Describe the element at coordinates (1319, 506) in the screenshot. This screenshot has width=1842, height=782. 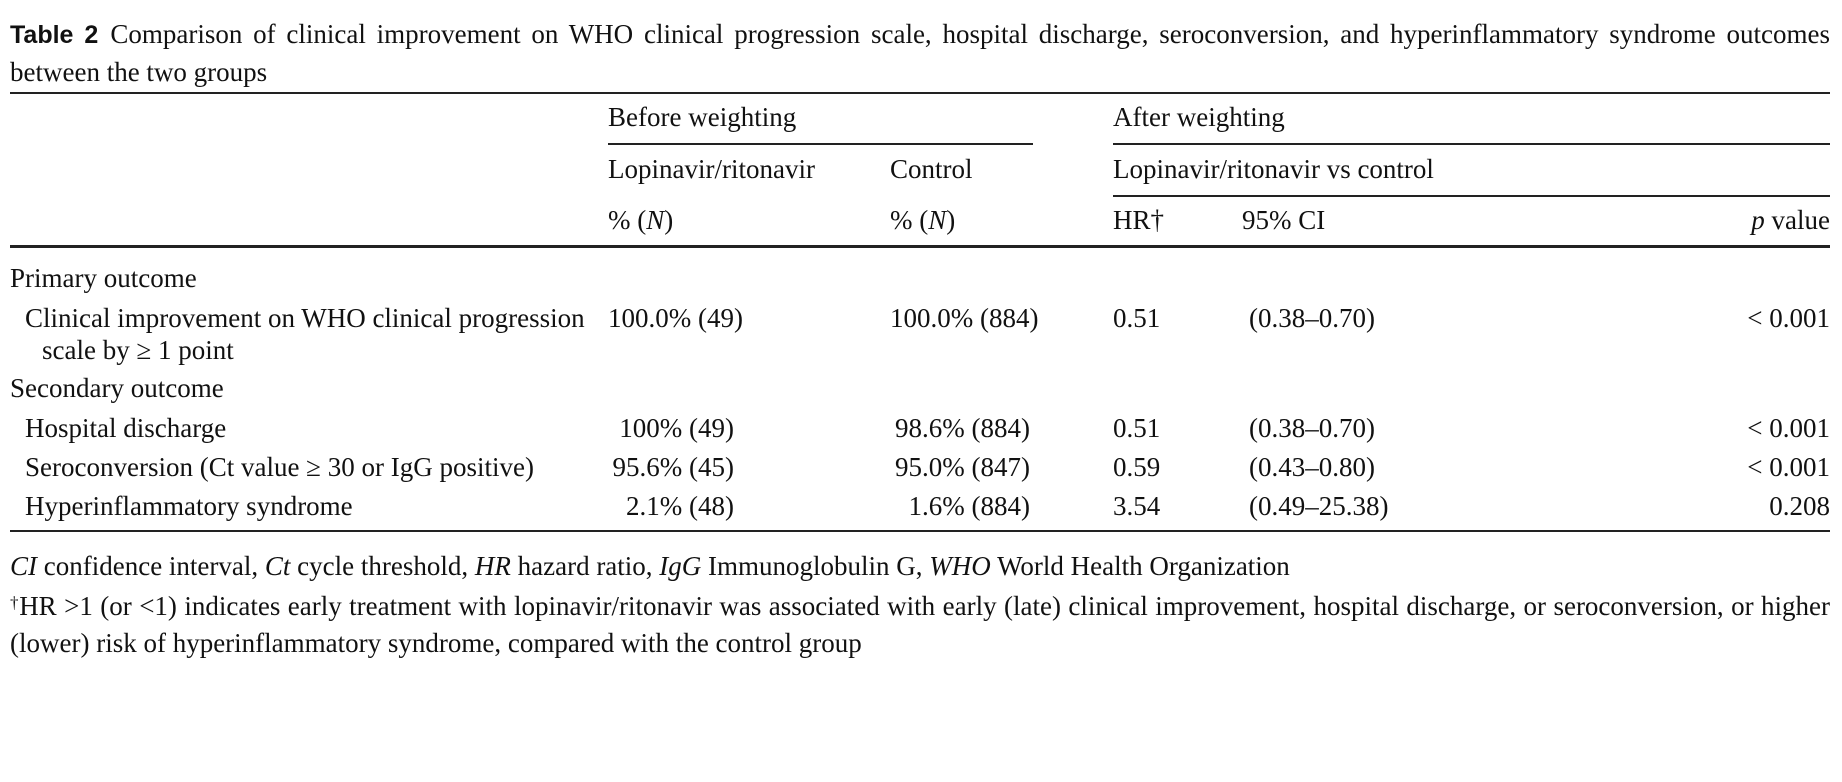
I see `cell-ci: (0.49–25.38)` at that location.